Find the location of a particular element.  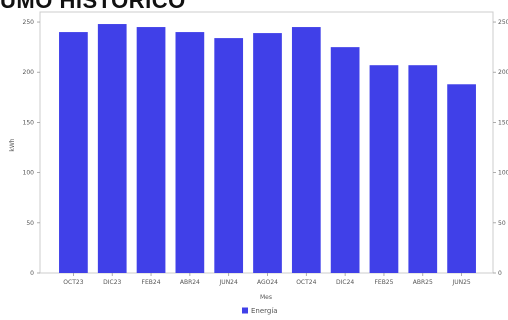

chart-heading: UMO HISTORICO is located at coordinates (93, 6).